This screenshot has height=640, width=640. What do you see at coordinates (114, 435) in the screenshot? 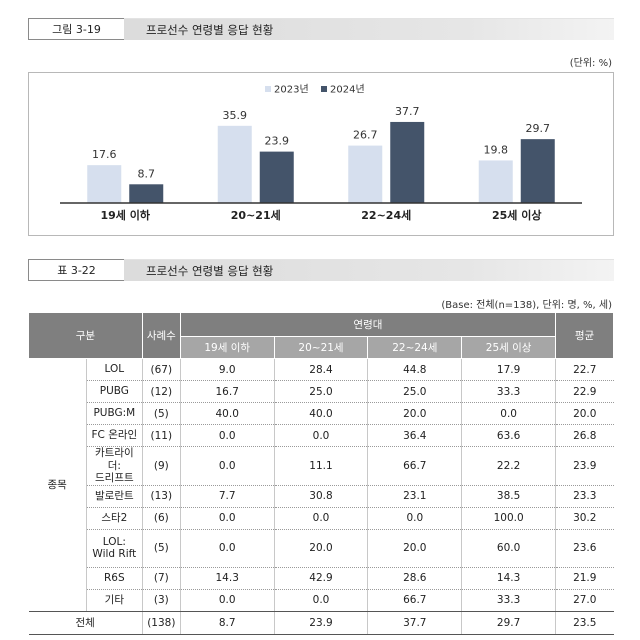
I see `row-name: FC 온라인` at bounding box center [114, 435].